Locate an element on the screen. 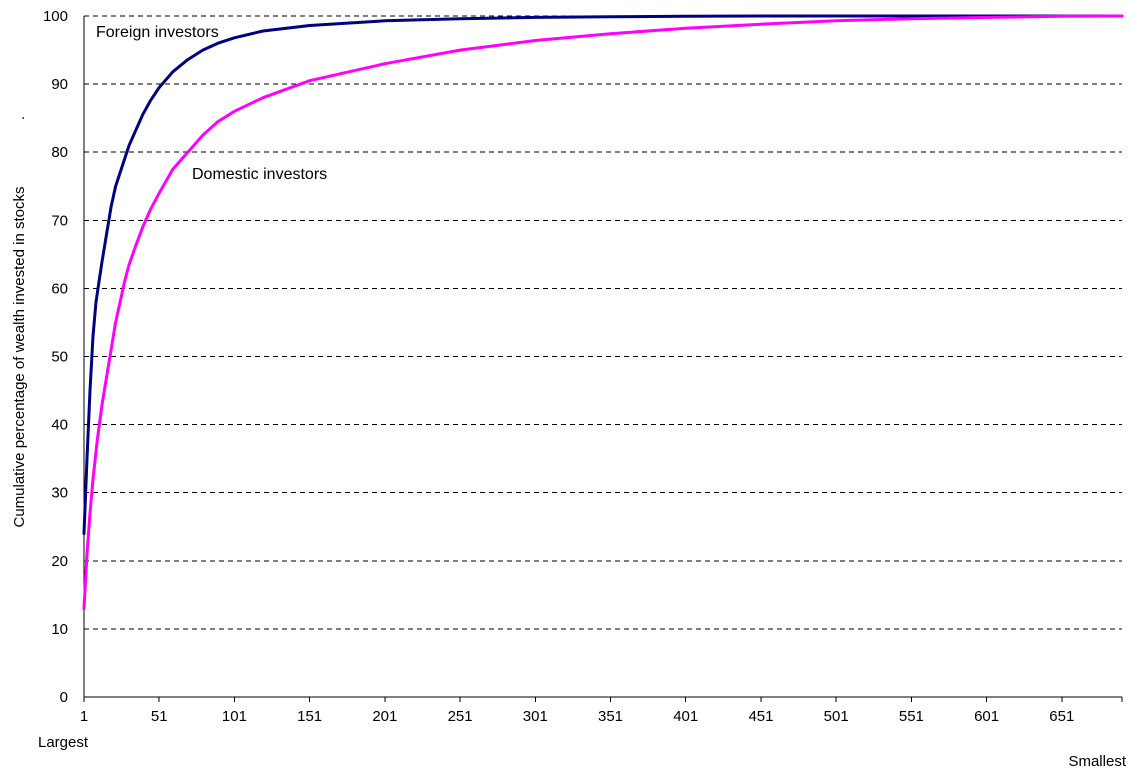 Image resolution: width=1132 pixels, height=779 pixels. y-tick-label-100: 100 is located at coordinates (55, 16).